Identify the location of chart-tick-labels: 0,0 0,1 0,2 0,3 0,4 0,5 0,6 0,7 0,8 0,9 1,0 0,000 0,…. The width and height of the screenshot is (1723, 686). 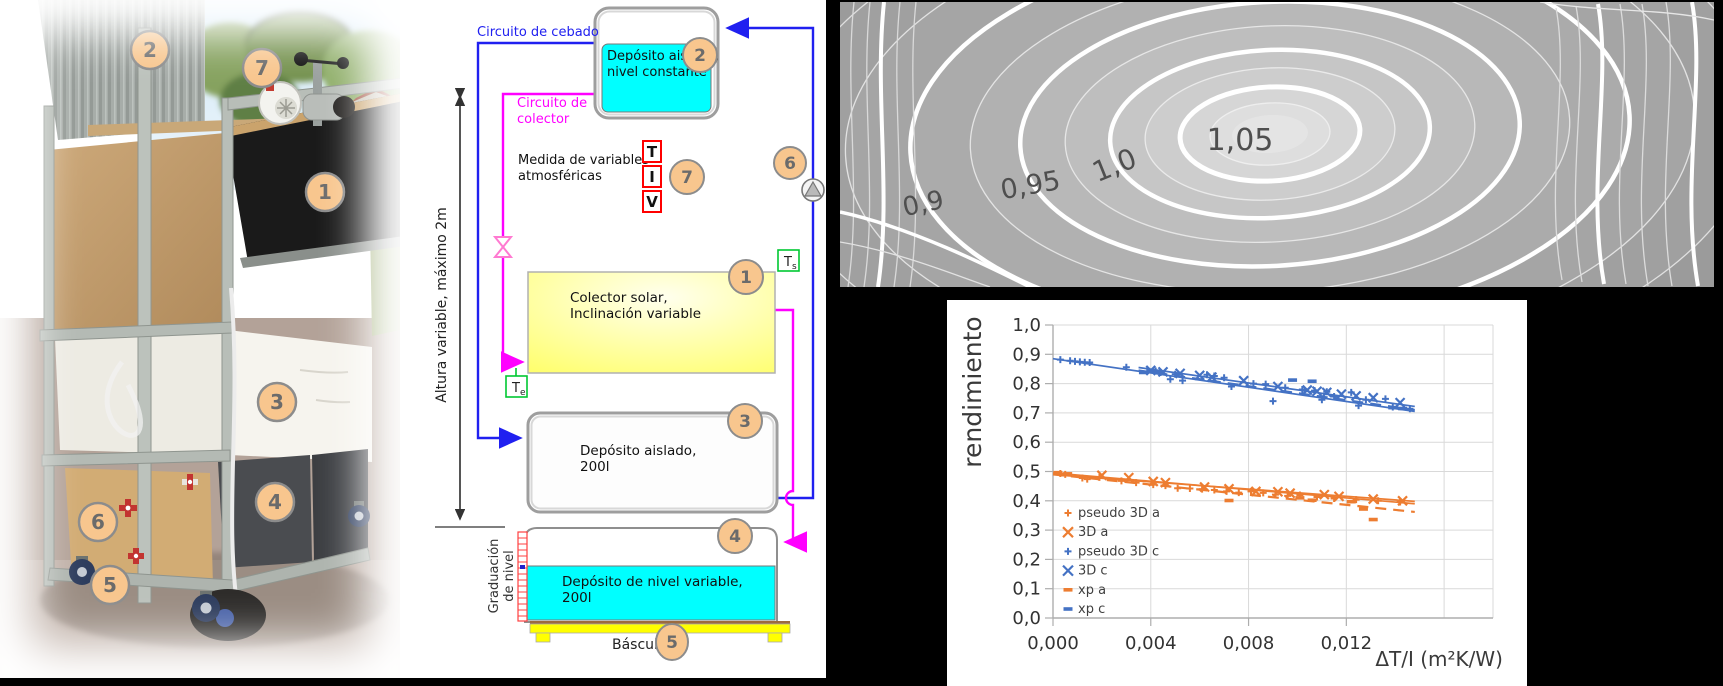
(1192, 484).